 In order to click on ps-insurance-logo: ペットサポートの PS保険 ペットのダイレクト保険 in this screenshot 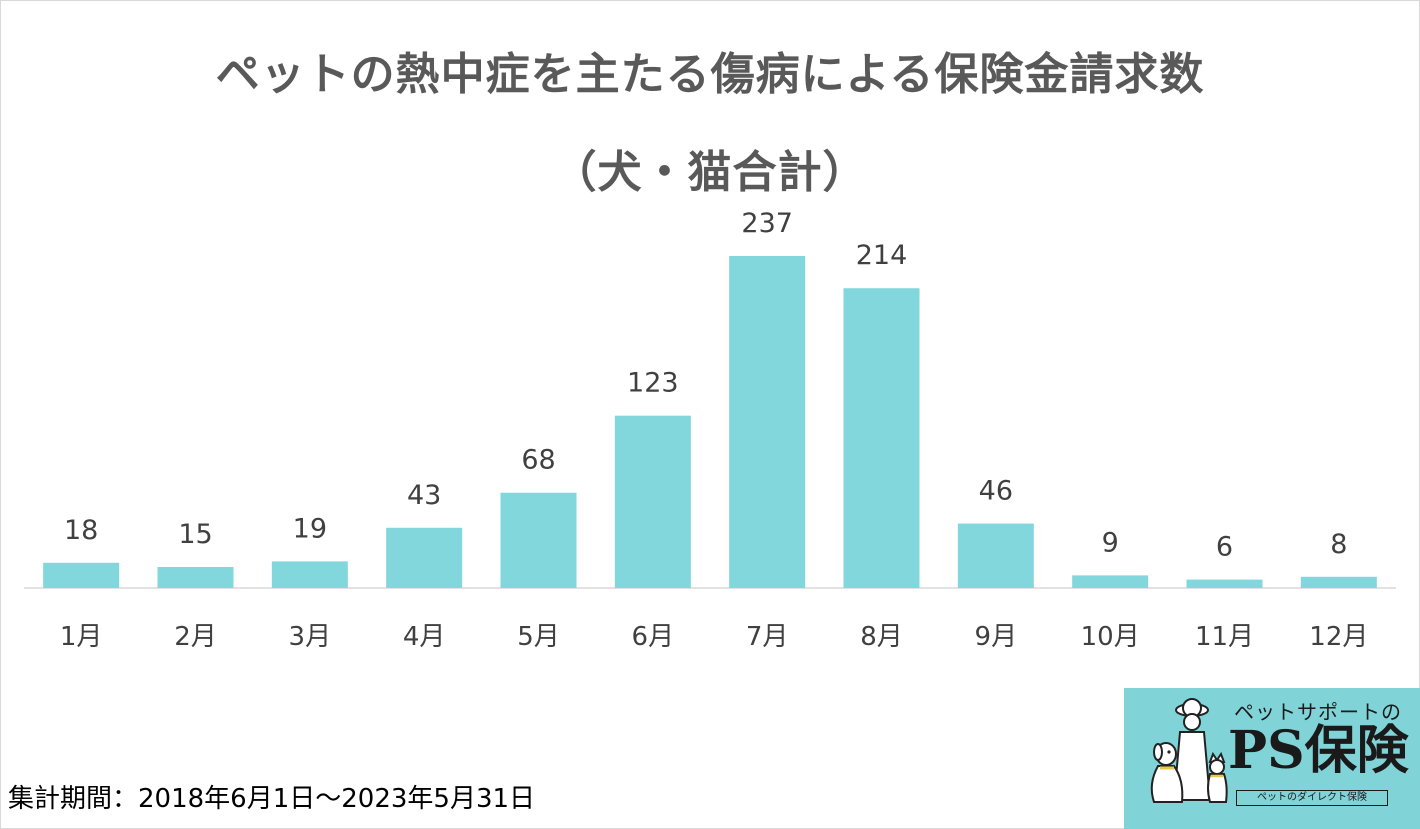, I will do `click(1272, 758)`.